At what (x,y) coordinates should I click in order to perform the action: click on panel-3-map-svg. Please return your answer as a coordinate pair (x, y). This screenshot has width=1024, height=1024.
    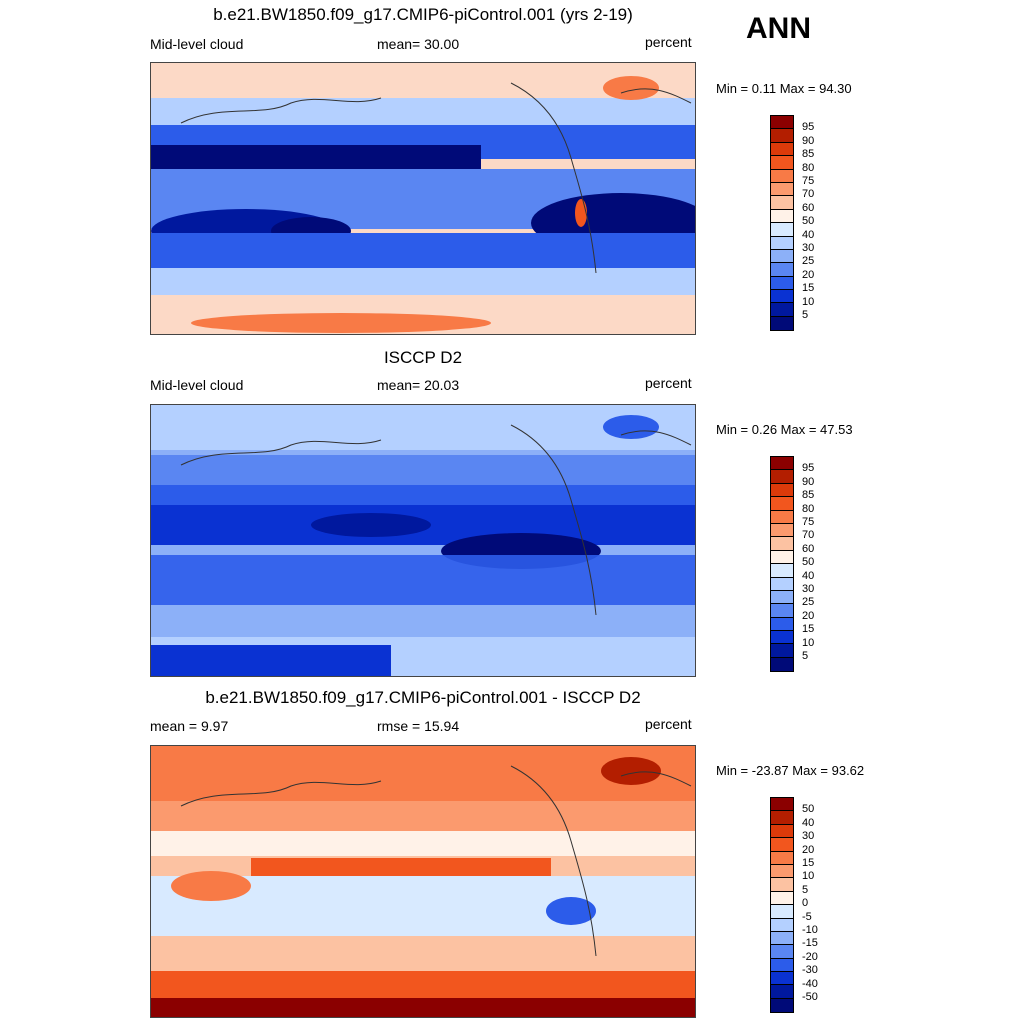
    Looking at the image, I should click on (423, 881).